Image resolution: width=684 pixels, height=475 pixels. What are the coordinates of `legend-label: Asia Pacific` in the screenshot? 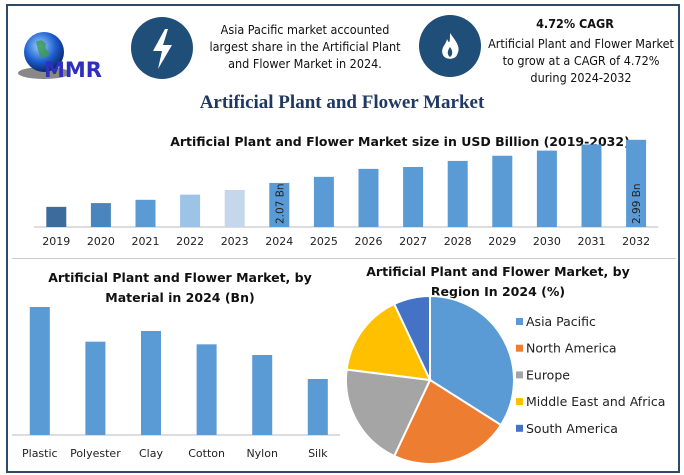 It's located at (561, 321).